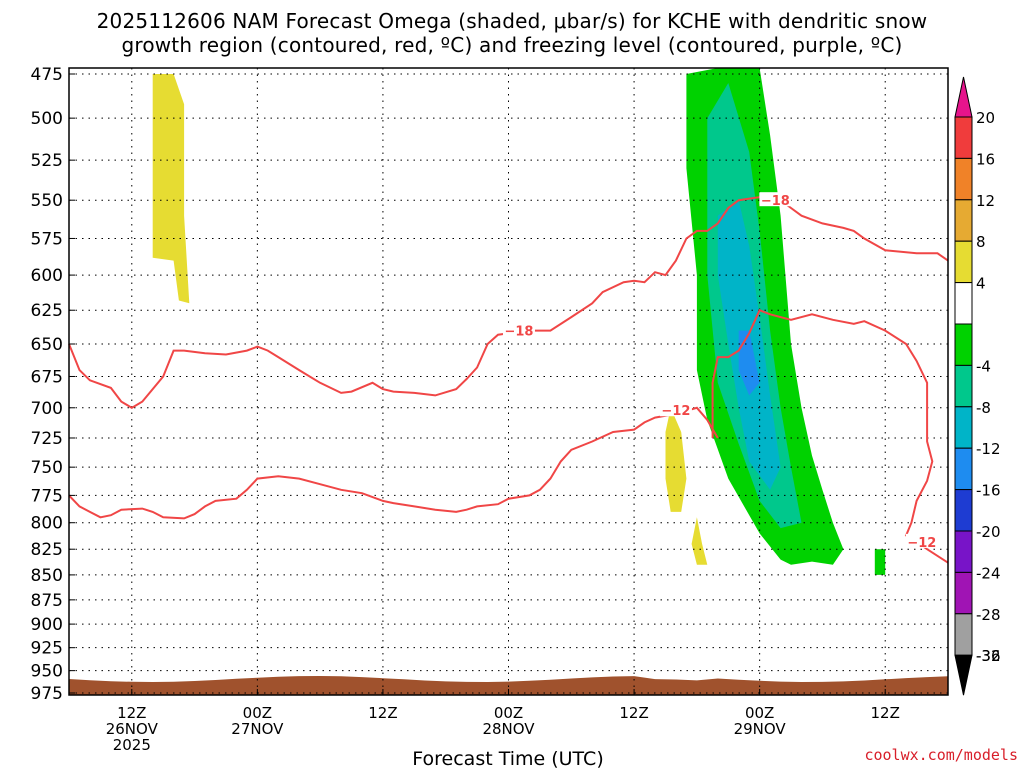 The width and height of the screenshot is (1024, 768). I want to click on y-tick-label: 775, so click(47, 496).